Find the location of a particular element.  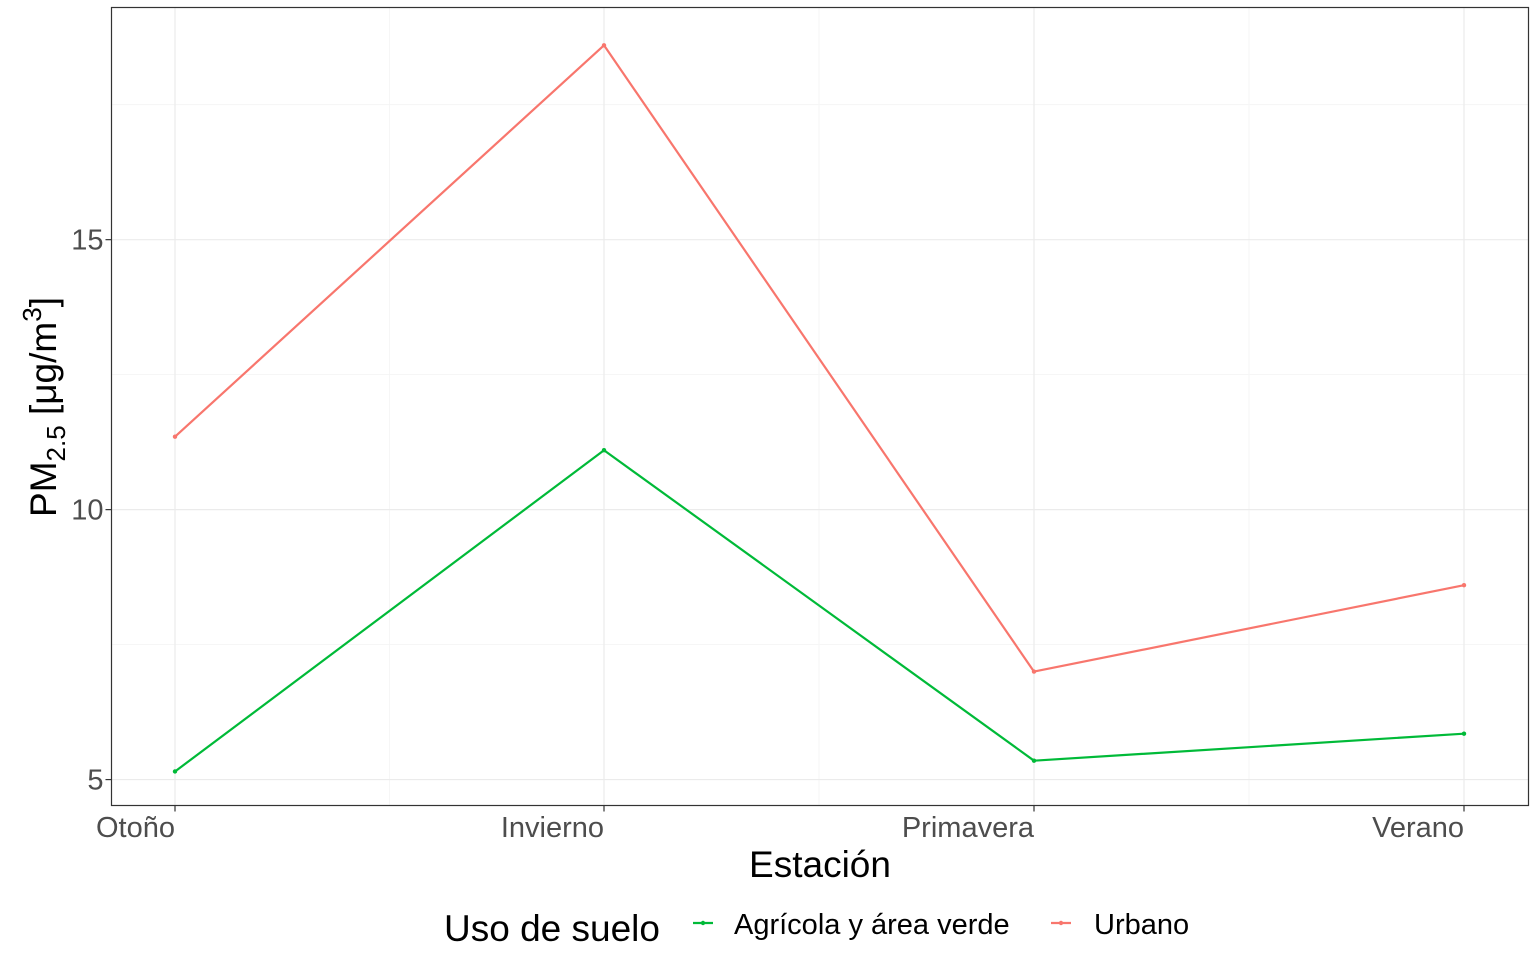

y-axis-title-unit-close: ] is located at coordinates (43, 302).